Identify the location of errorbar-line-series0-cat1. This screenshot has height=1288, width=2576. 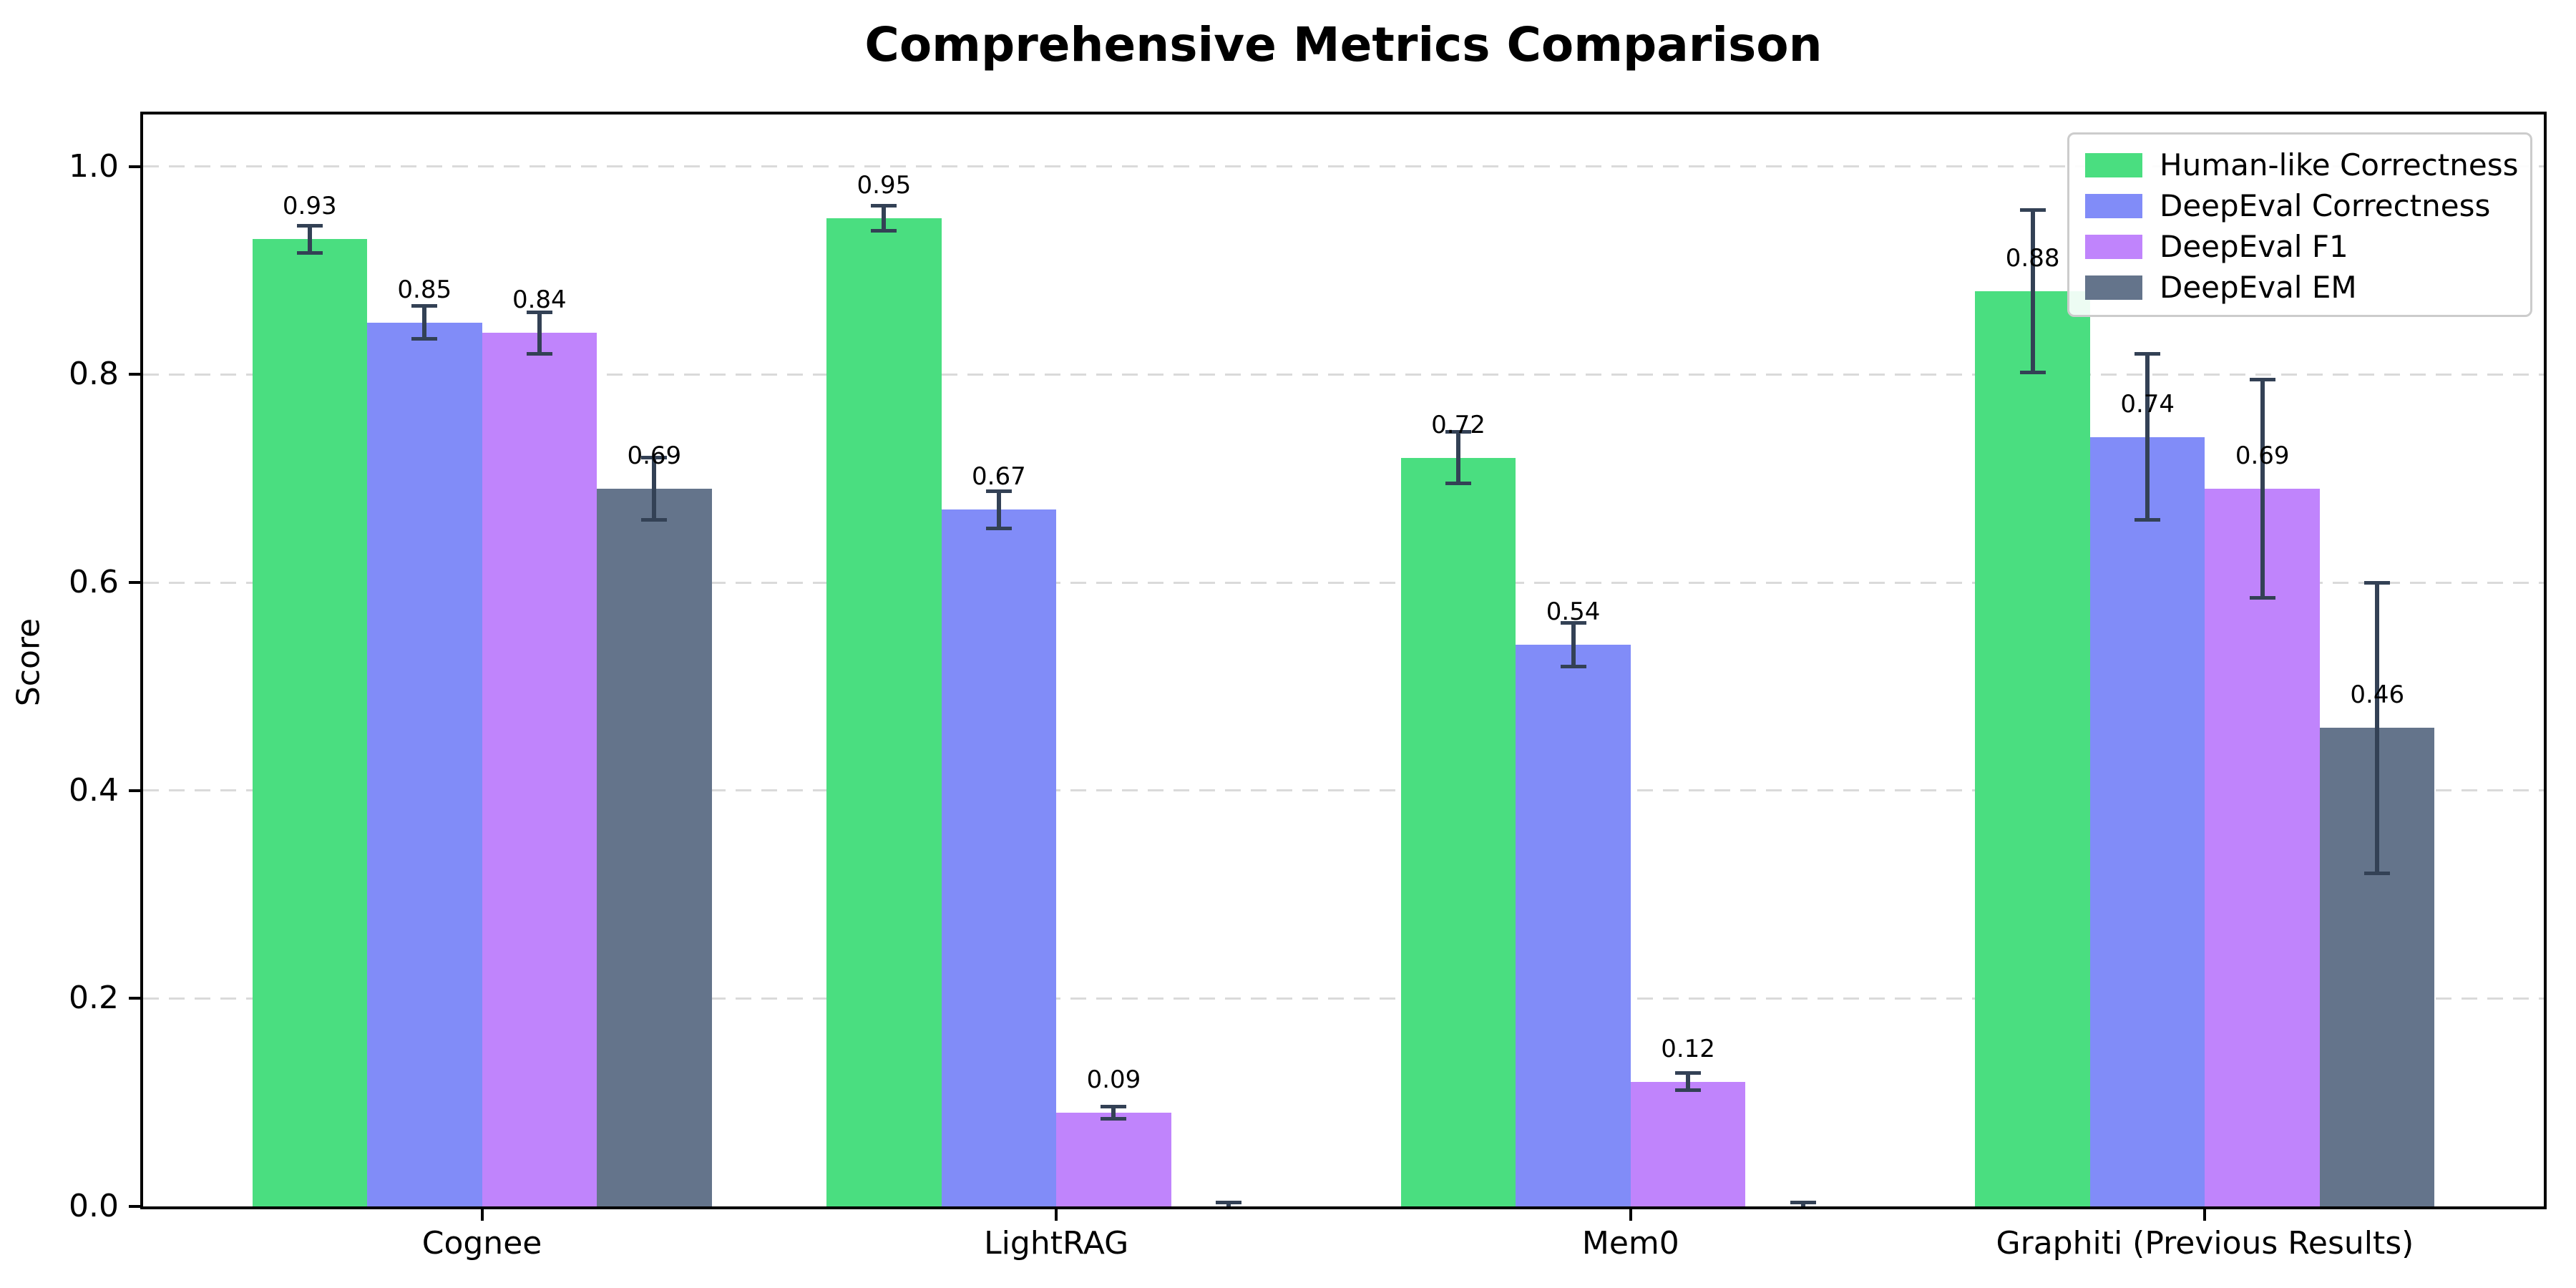
(884, 218).